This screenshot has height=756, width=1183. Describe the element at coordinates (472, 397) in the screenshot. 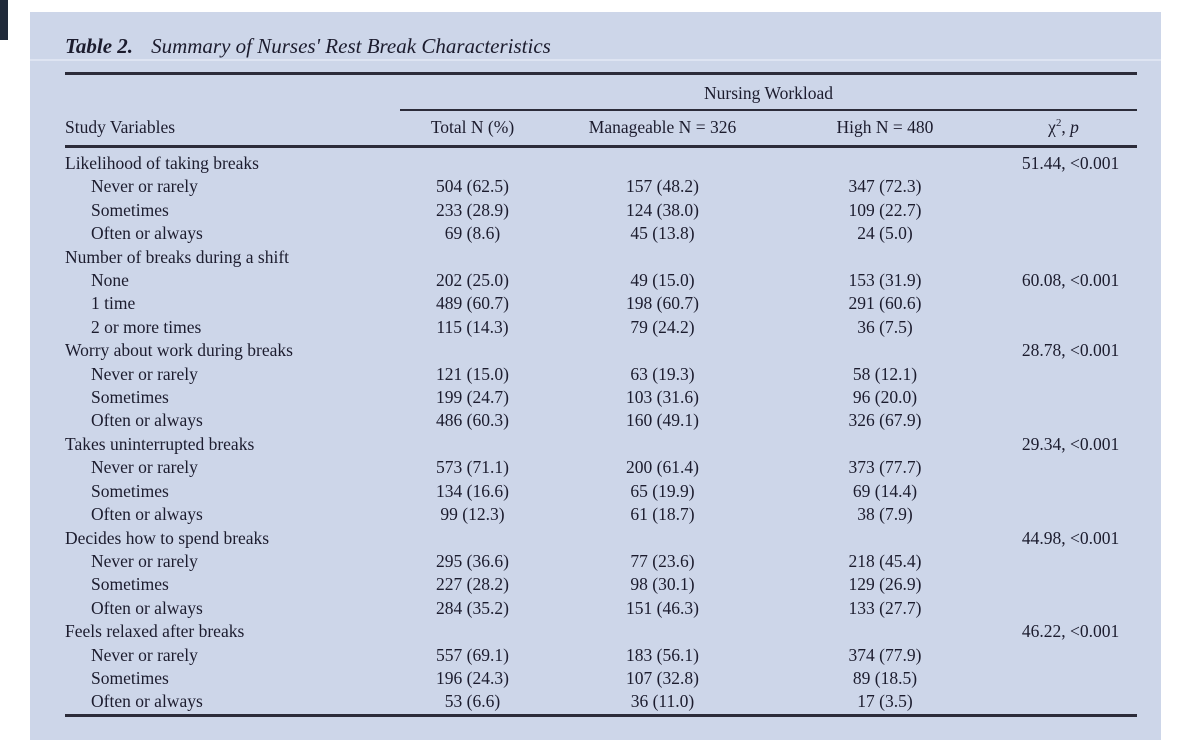

I see `total-value-cell: 199 (24.7)` at that location.